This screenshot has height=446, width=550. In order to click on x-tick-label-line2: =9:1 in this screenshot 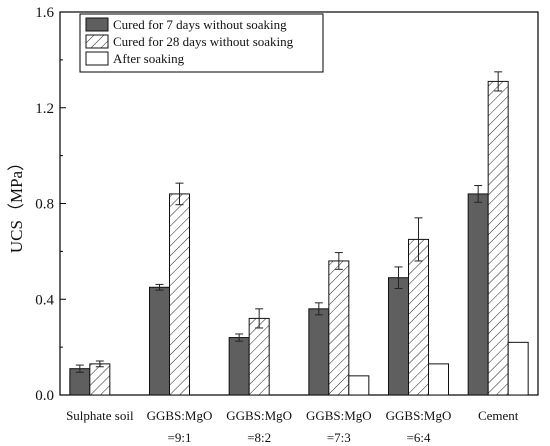, I will do `click(180, 437)`.